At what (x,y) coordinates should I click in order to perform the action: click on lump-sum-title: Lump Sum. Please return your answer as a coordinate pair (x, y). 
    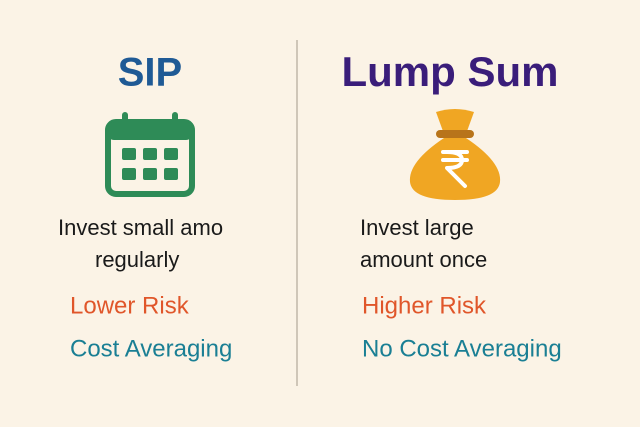
    Looking at the image, I should click on (450, 71).